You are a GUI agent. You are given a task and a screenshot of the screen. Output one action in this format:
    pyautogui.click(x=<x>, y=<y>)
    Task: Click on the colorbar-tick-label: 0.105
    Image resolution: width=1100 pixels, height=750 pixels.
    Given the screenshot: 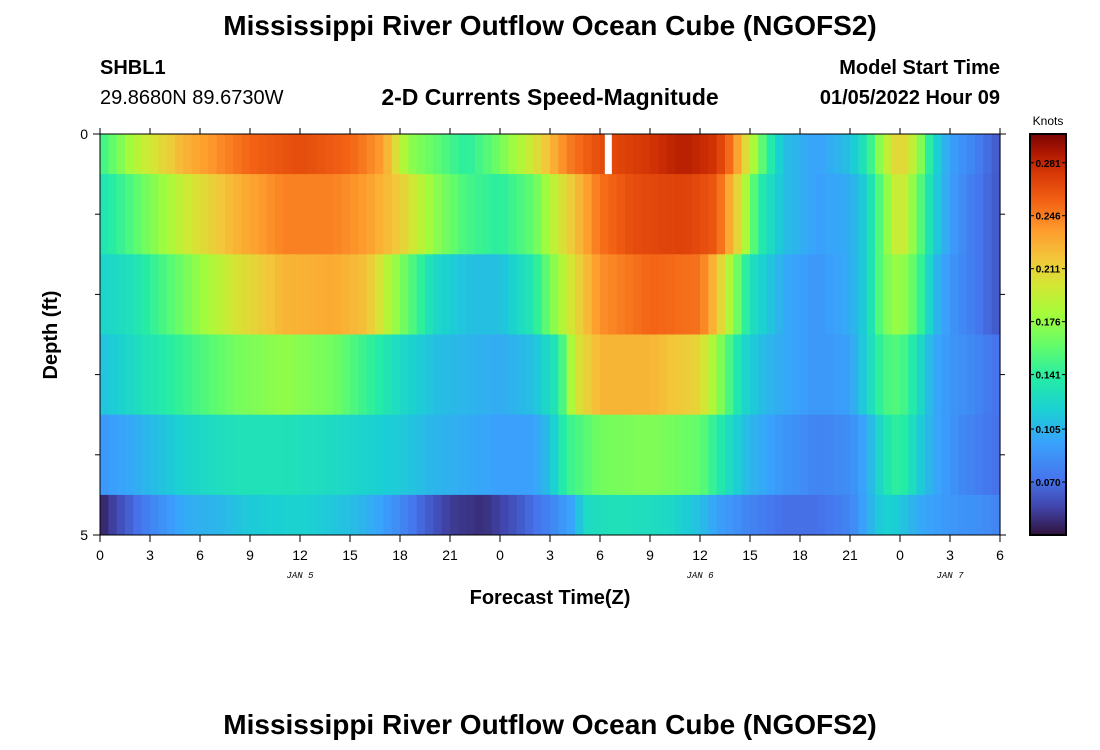 What is the action you would take?
    pyautogui.click(x=1047, y=430)
    